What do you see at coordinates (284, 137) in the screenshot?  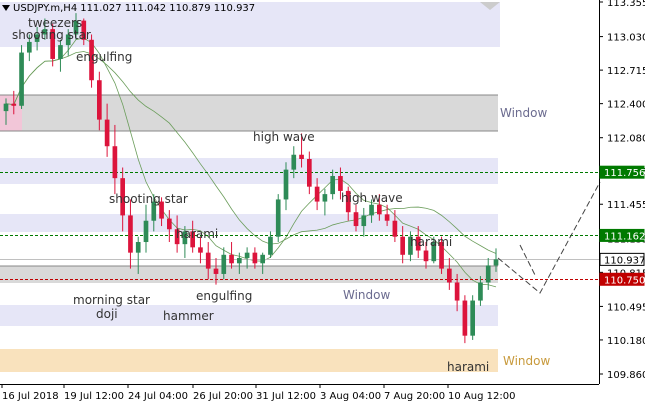 I see `label-high-wave-1: high wave` at bounding box center [284, 137].